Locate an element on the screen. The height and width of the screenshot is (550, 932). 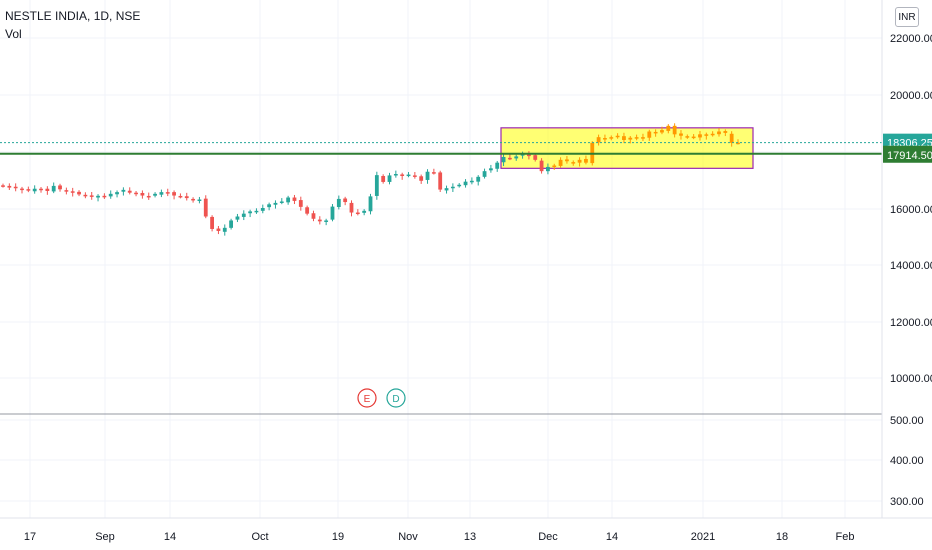
volume-indicator-label: Vol is located at coordinates (13, 34).